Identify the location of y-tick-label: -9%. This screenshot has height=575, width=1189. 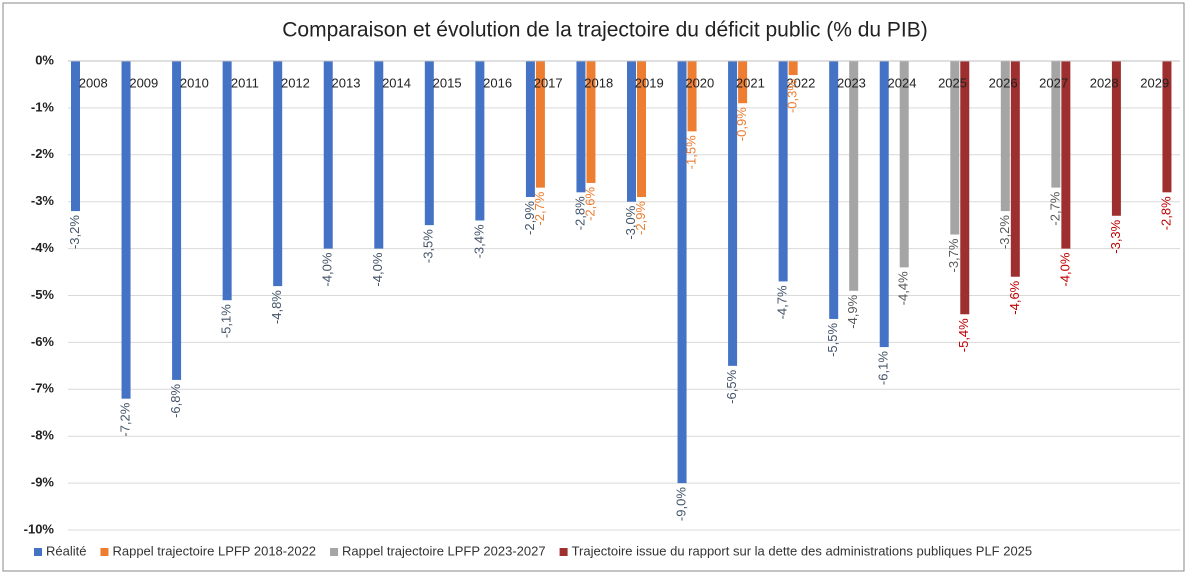
(43, 482).